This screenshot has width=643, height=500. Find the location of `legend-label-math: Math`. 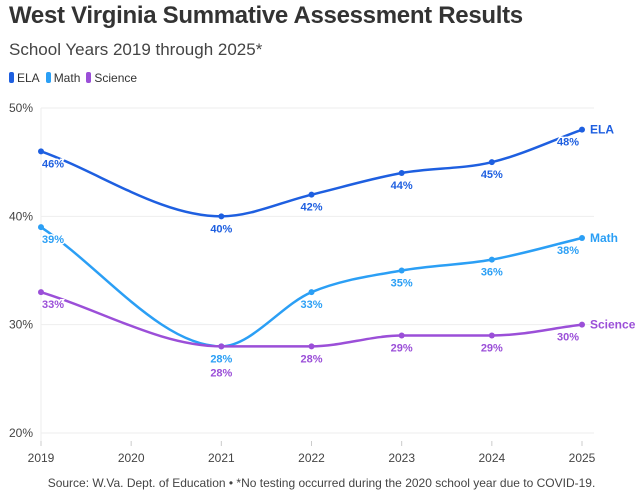

legend-label-math: Math is located at coordinates (67, 78).